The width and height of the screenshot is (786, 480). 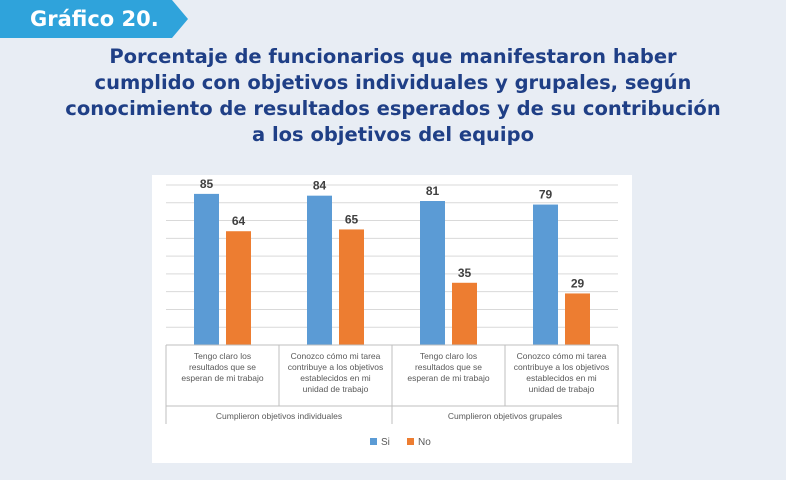 I want to click on legend-swatch-no, so click(x=410, y=441).